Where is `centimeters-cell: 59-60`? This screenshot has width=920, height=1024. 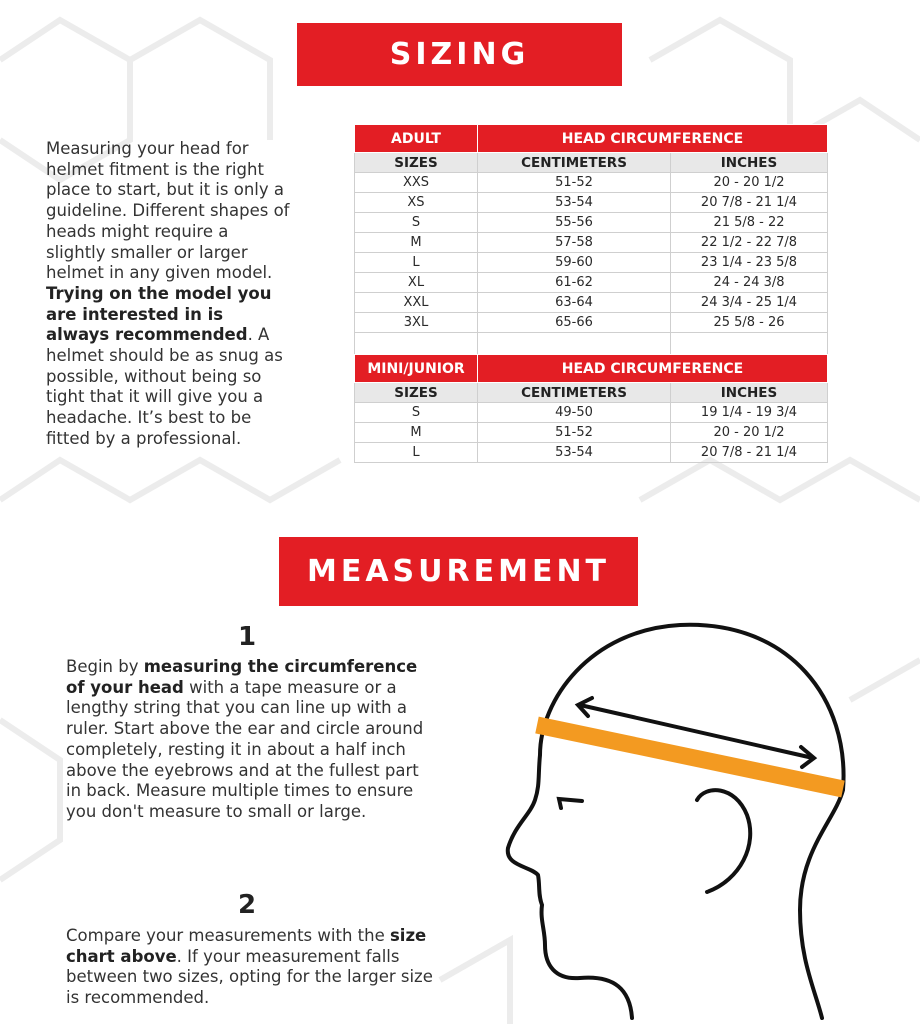 centimeters-cell: 59-60 is located at coordinates (574, 262).